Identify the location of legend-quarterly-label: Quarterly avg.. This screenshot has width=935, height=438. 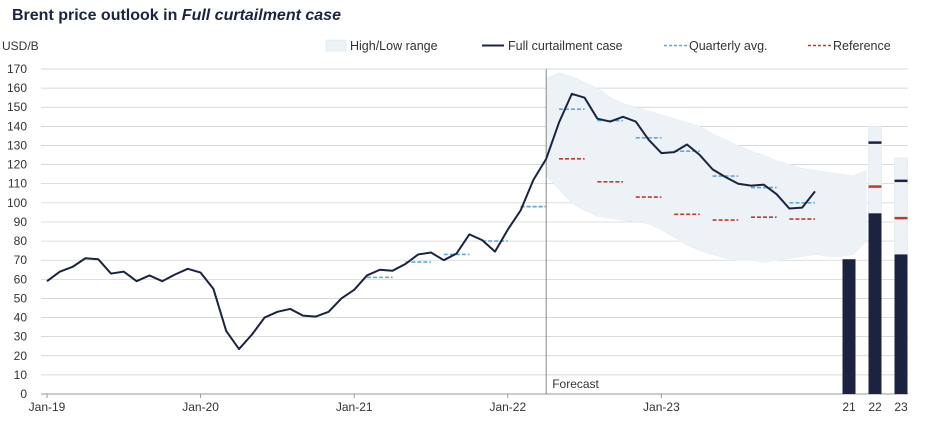
(728, 46).